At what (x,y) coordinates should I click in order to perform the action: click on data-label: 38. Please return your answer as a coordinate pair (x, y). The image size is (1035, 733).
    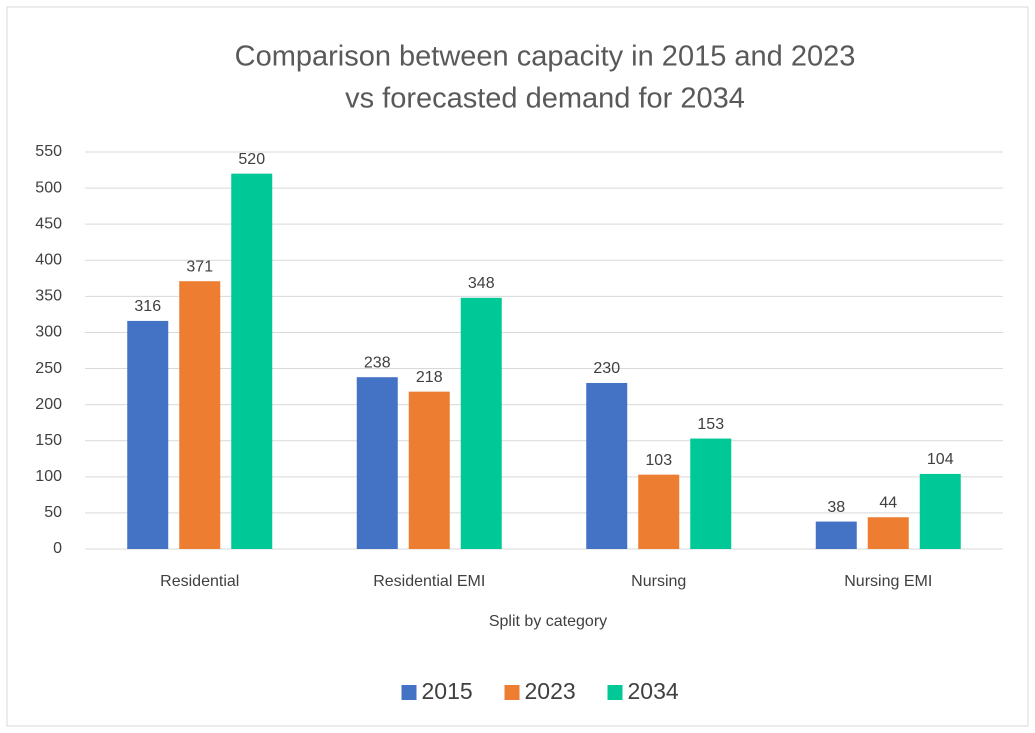
    Looking at the image, I should click on (836, 507).